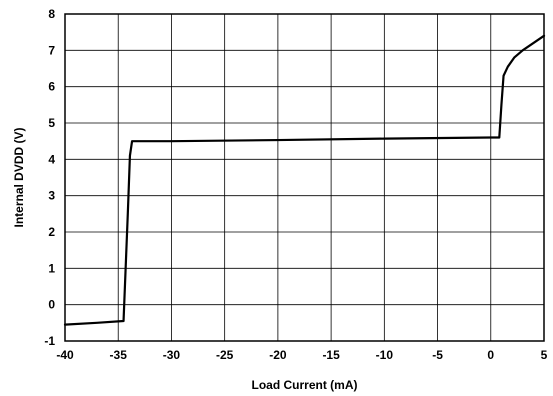 Image resolution: width=553 pixels, height=396 pixels. Describe the element at coordinates (51, 50) in the screenshot. I see `y-tick-label: 7` at that location.